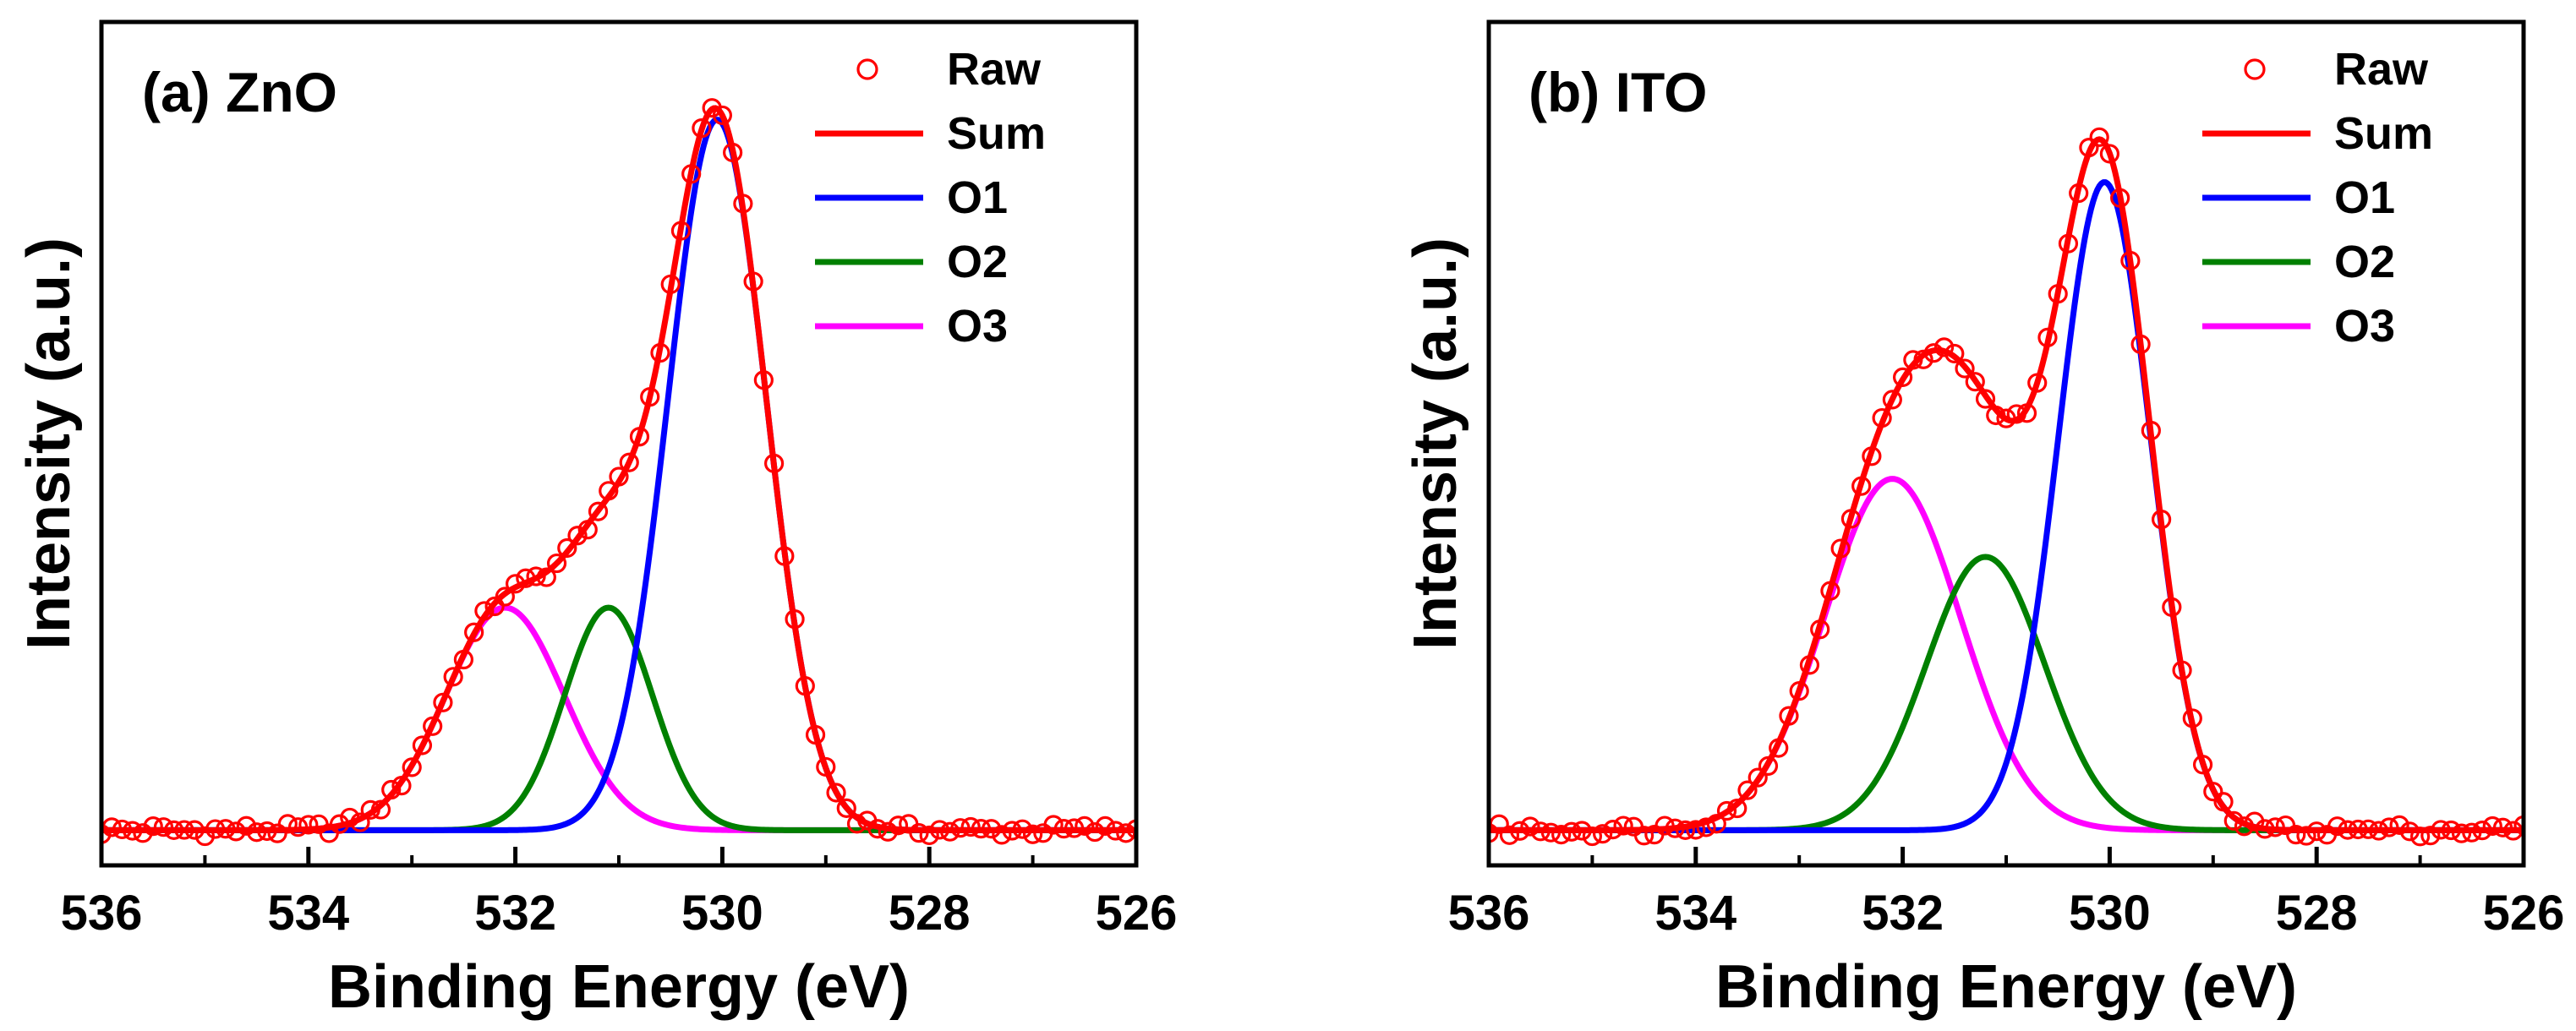 The height and width of the screenshot is (1031, 2576). Describe the element at coordinates (978, 197) in the screenshot. I see `panel-a-legend-label-o1: O1` at that location.